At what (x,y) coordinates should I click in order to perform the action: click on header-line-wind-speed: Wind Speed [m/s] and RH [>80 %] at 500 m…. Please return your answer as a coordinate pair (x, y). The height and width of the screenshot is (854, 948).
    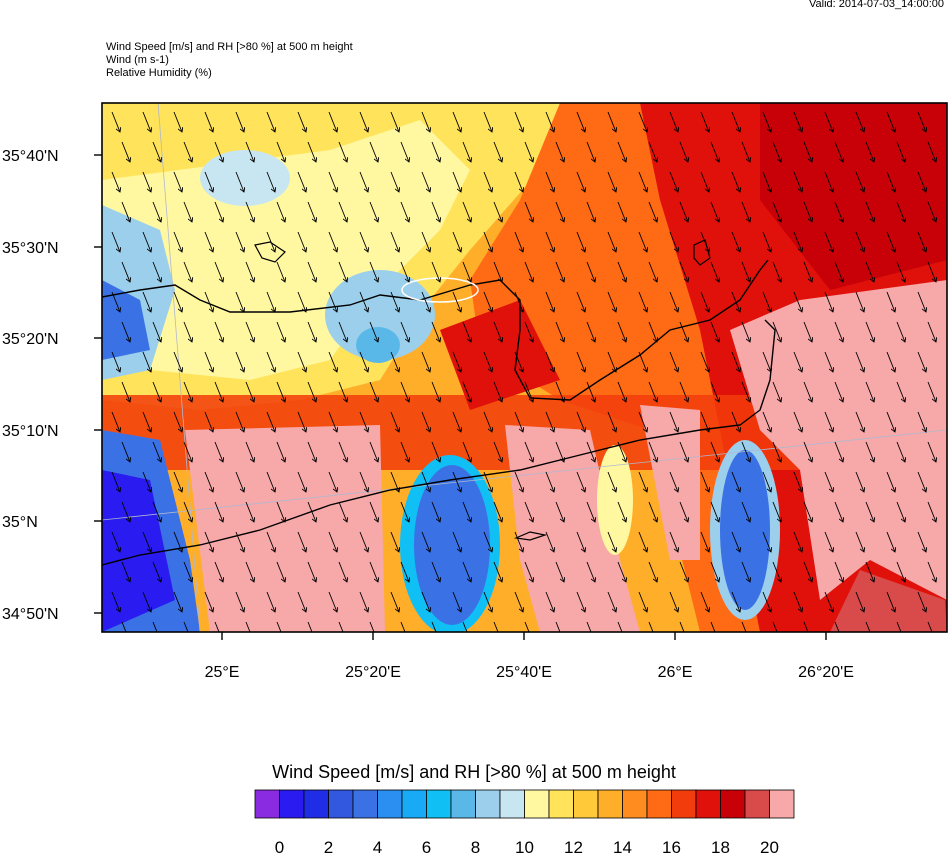
    Looking at the image, I should click on (229, 47).